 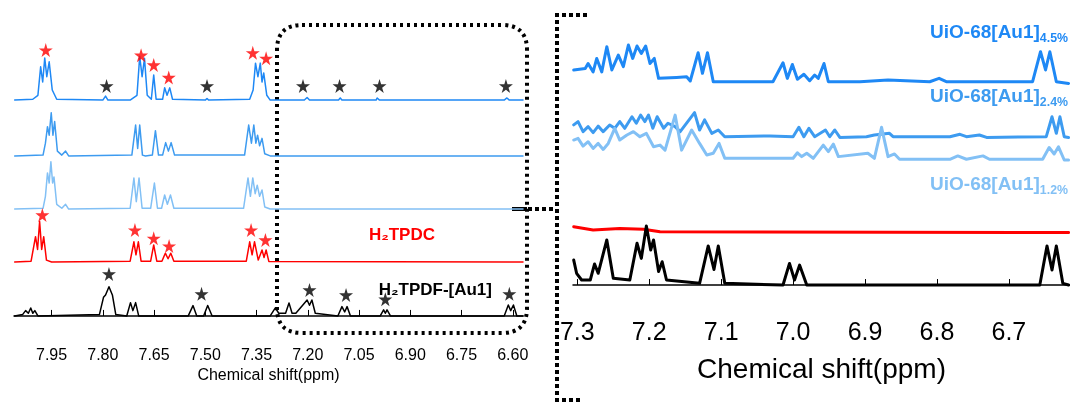 What do you see at coordinates (577, 330) in the screenshot?
I see `x-tick-label: 7.3` at bounding box center [577, 330].